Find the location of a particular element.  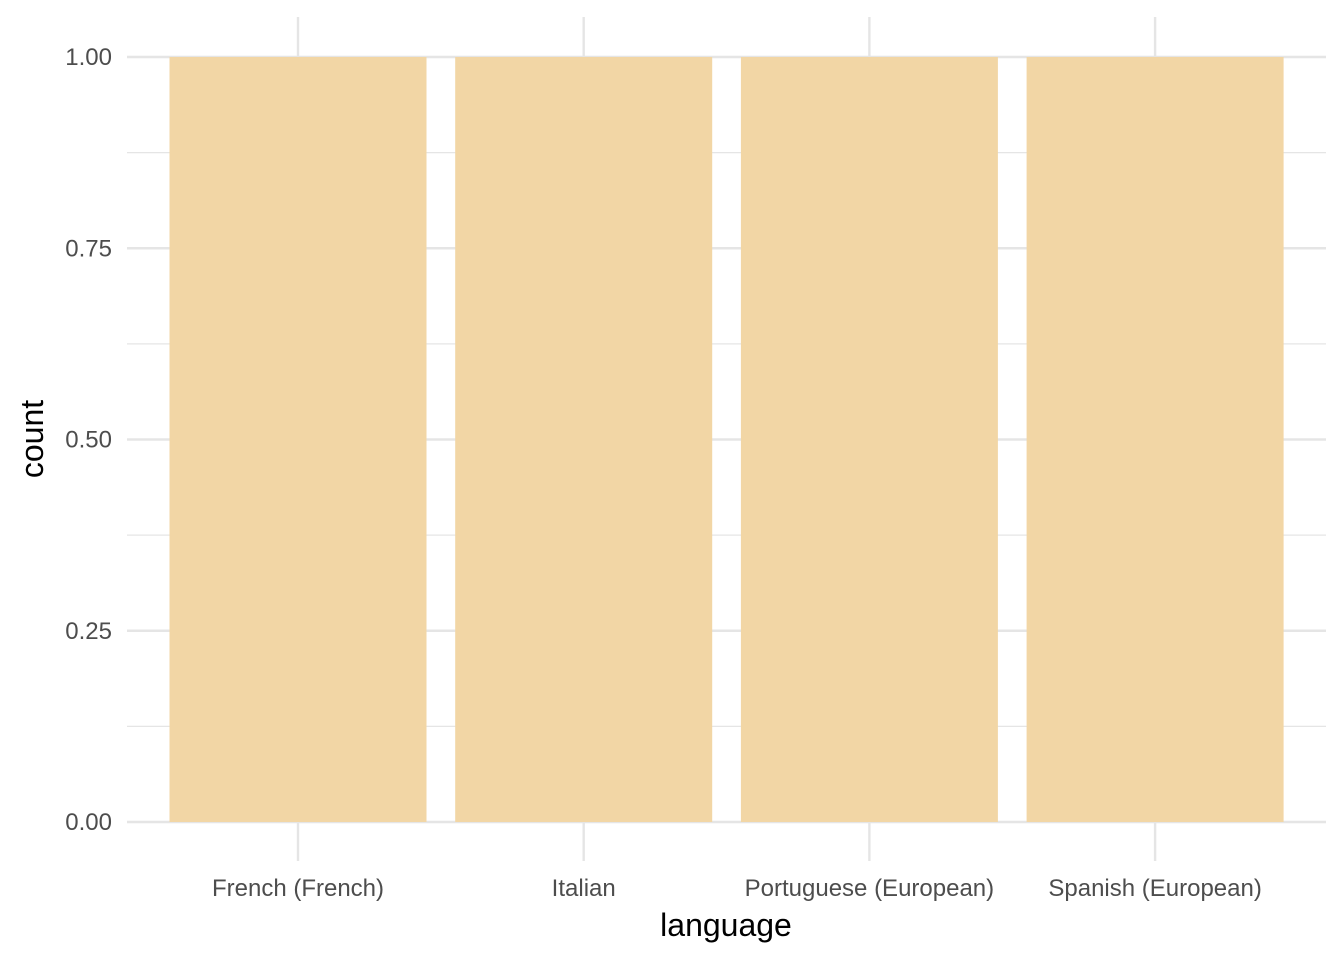

x-tick-label: Spanish (European) is located at coordinates (1154, 888).